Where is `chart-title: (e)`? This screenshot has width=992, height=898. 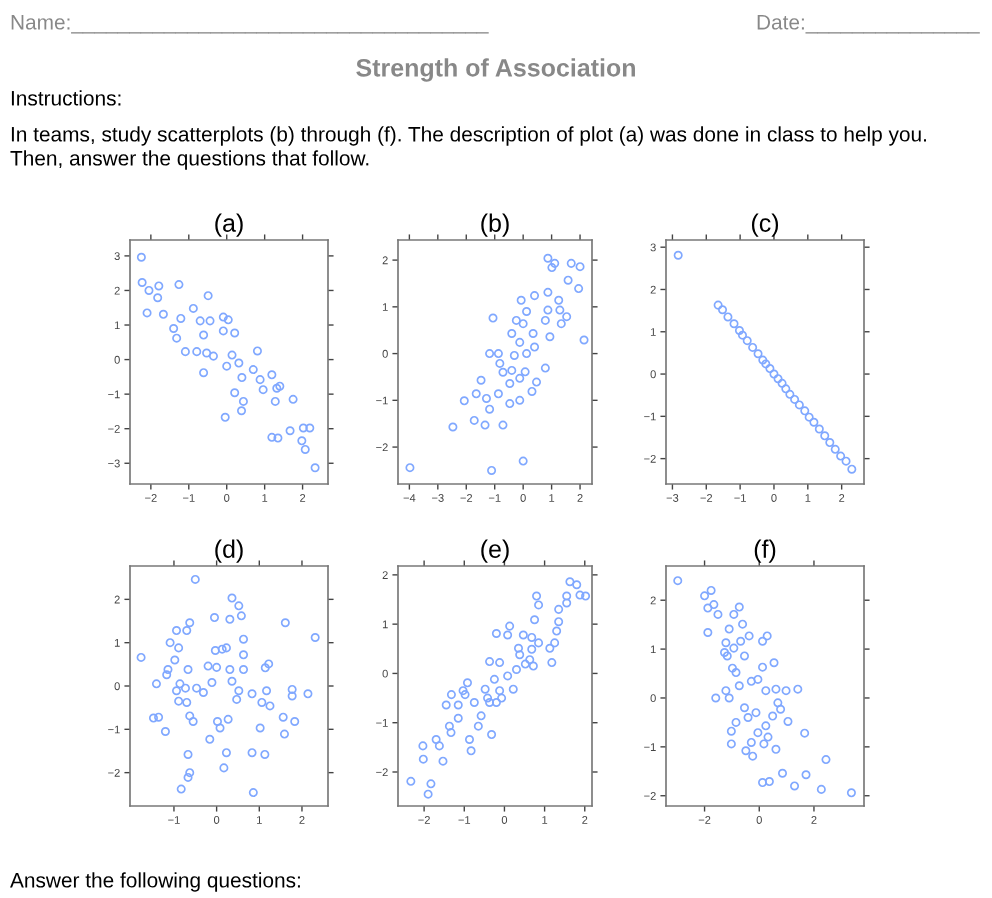 chart-title: (e) is located at coordinates (495, 551).